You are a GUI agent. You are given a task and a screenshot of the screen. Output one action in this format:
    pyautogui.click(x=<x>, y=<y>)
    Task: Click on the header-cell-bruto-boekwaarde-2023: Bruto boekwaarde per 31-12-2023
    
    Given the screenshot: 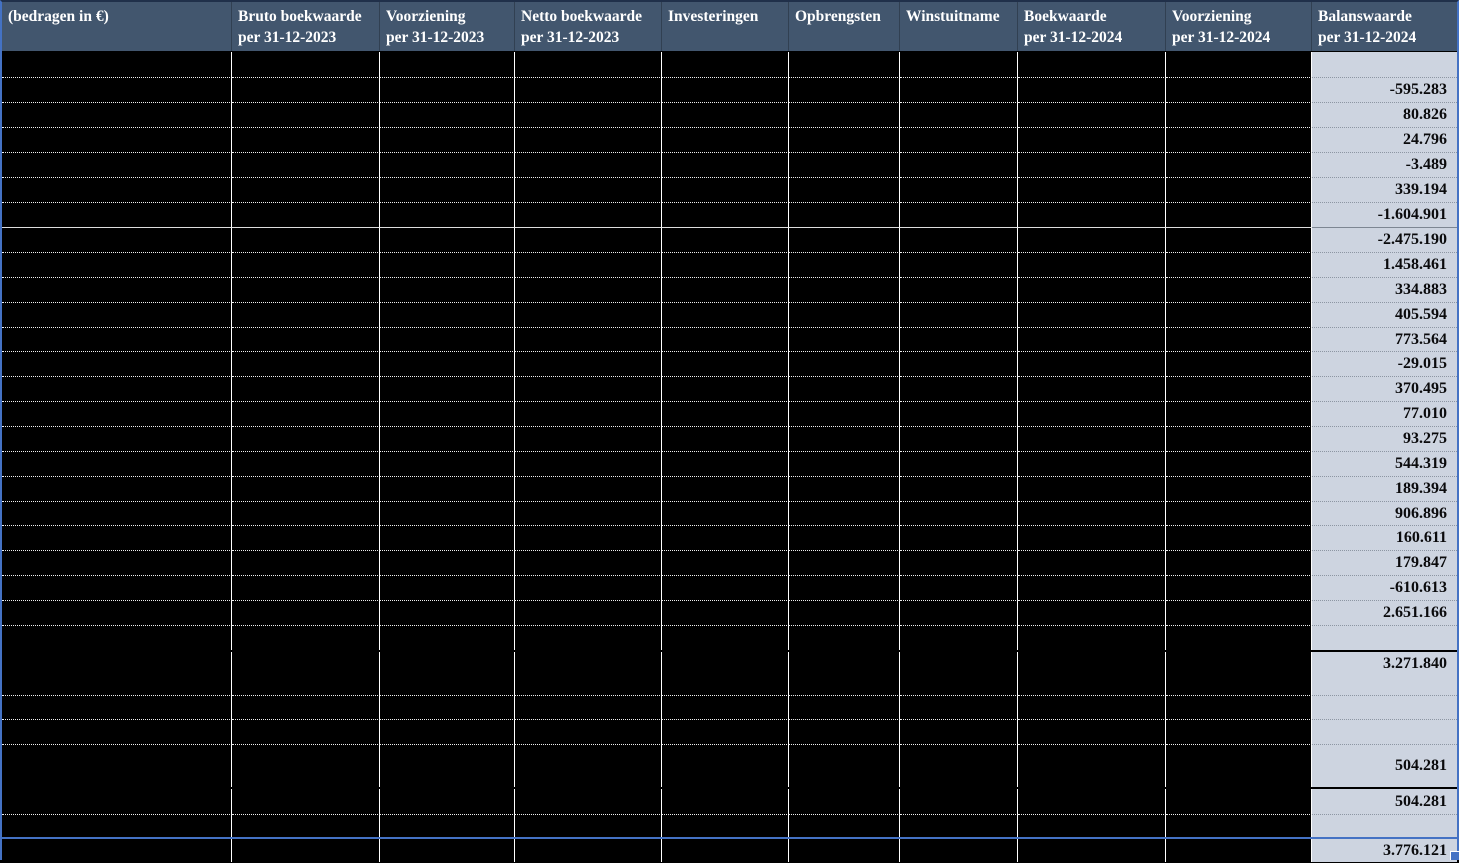 What is the action you would take?
    pyautogui.click(x=306, y=26)
    